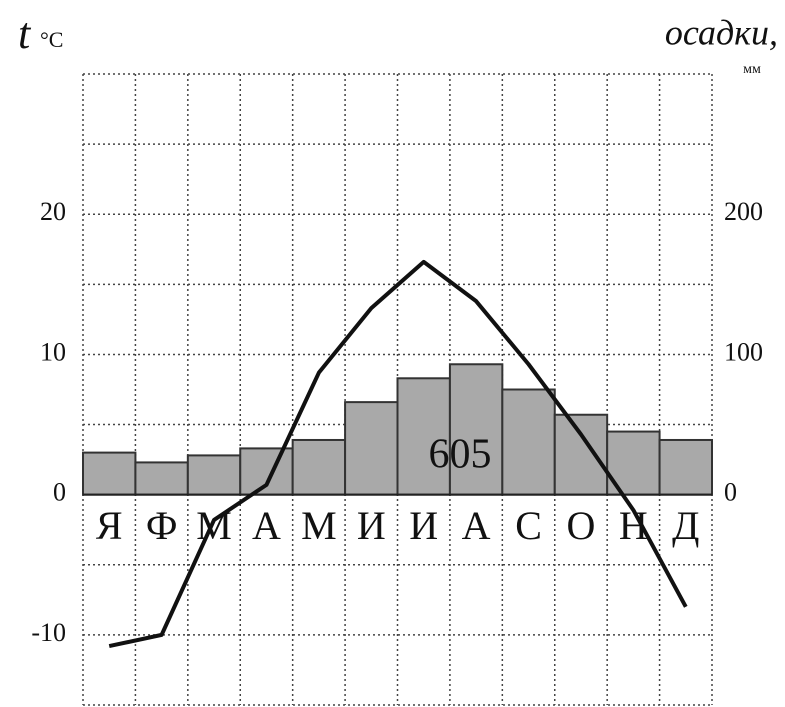  I want to click on y-tick-label: 20, so click(53, 211).